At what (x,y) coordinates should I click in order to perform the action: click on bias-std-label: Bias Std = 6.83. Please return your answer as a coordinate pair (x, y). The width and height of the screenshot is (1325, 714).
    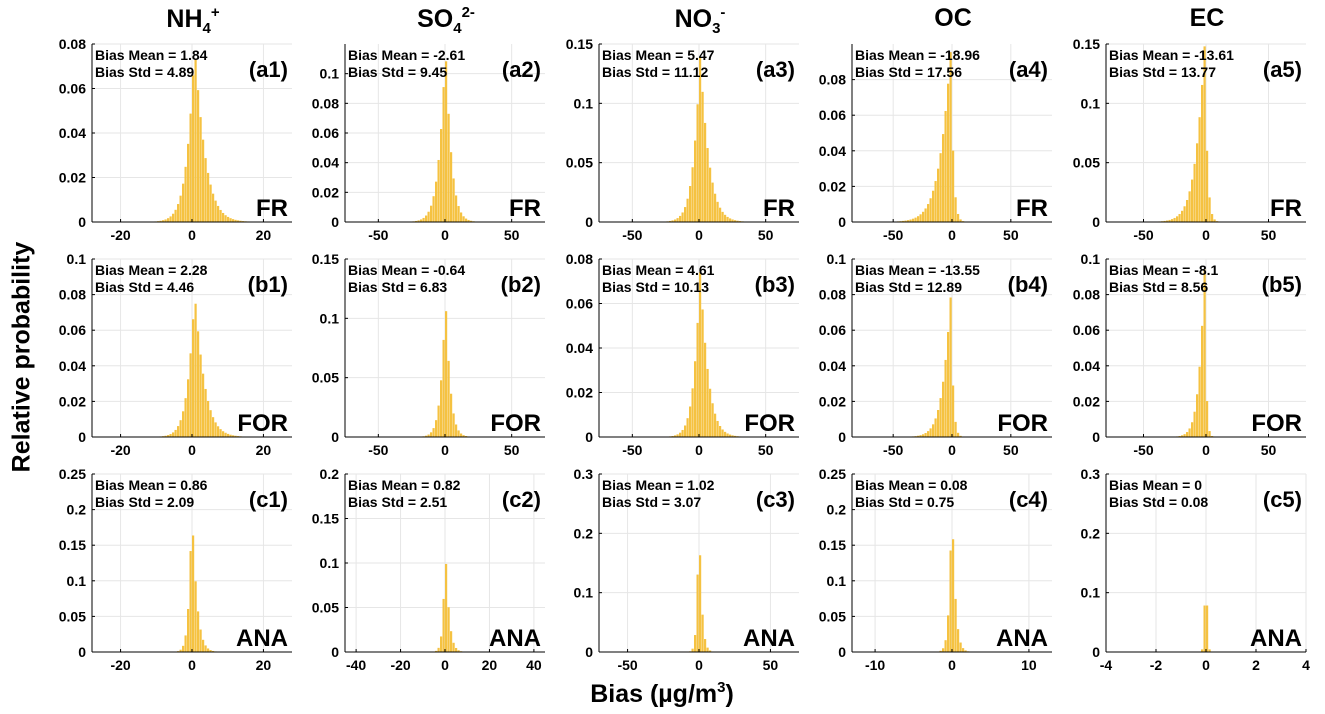
    Looking at the image, I should click on (397, 287).